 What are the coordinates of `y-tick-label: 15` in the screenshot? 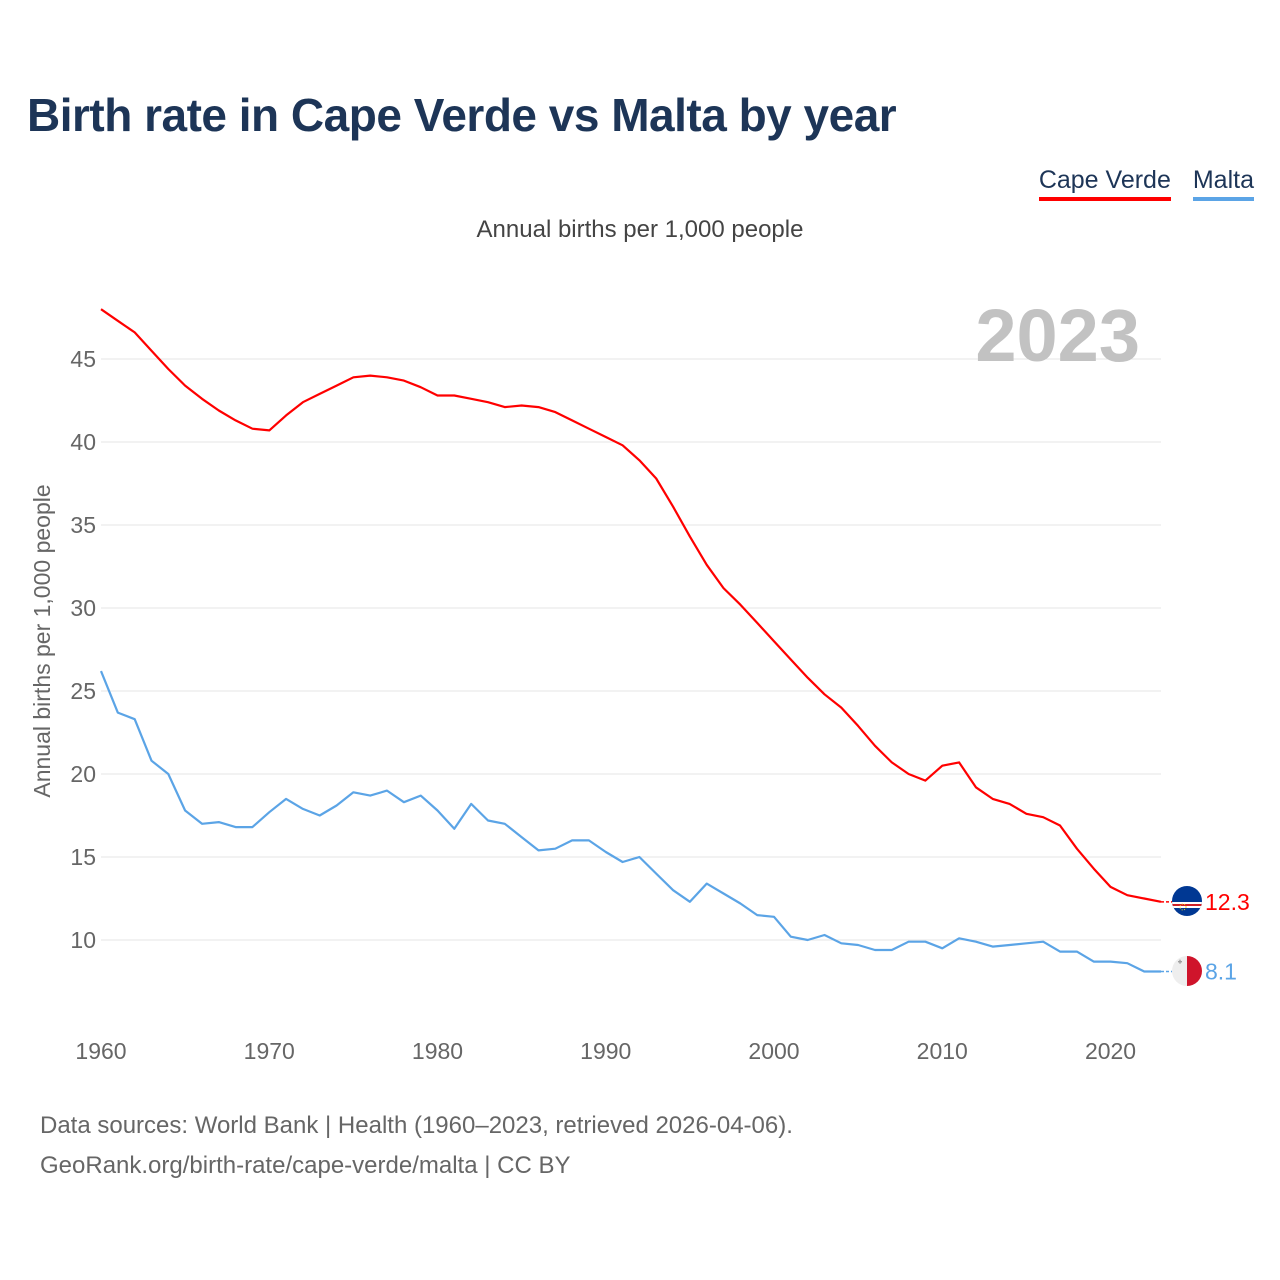 It's located at (83, 857).